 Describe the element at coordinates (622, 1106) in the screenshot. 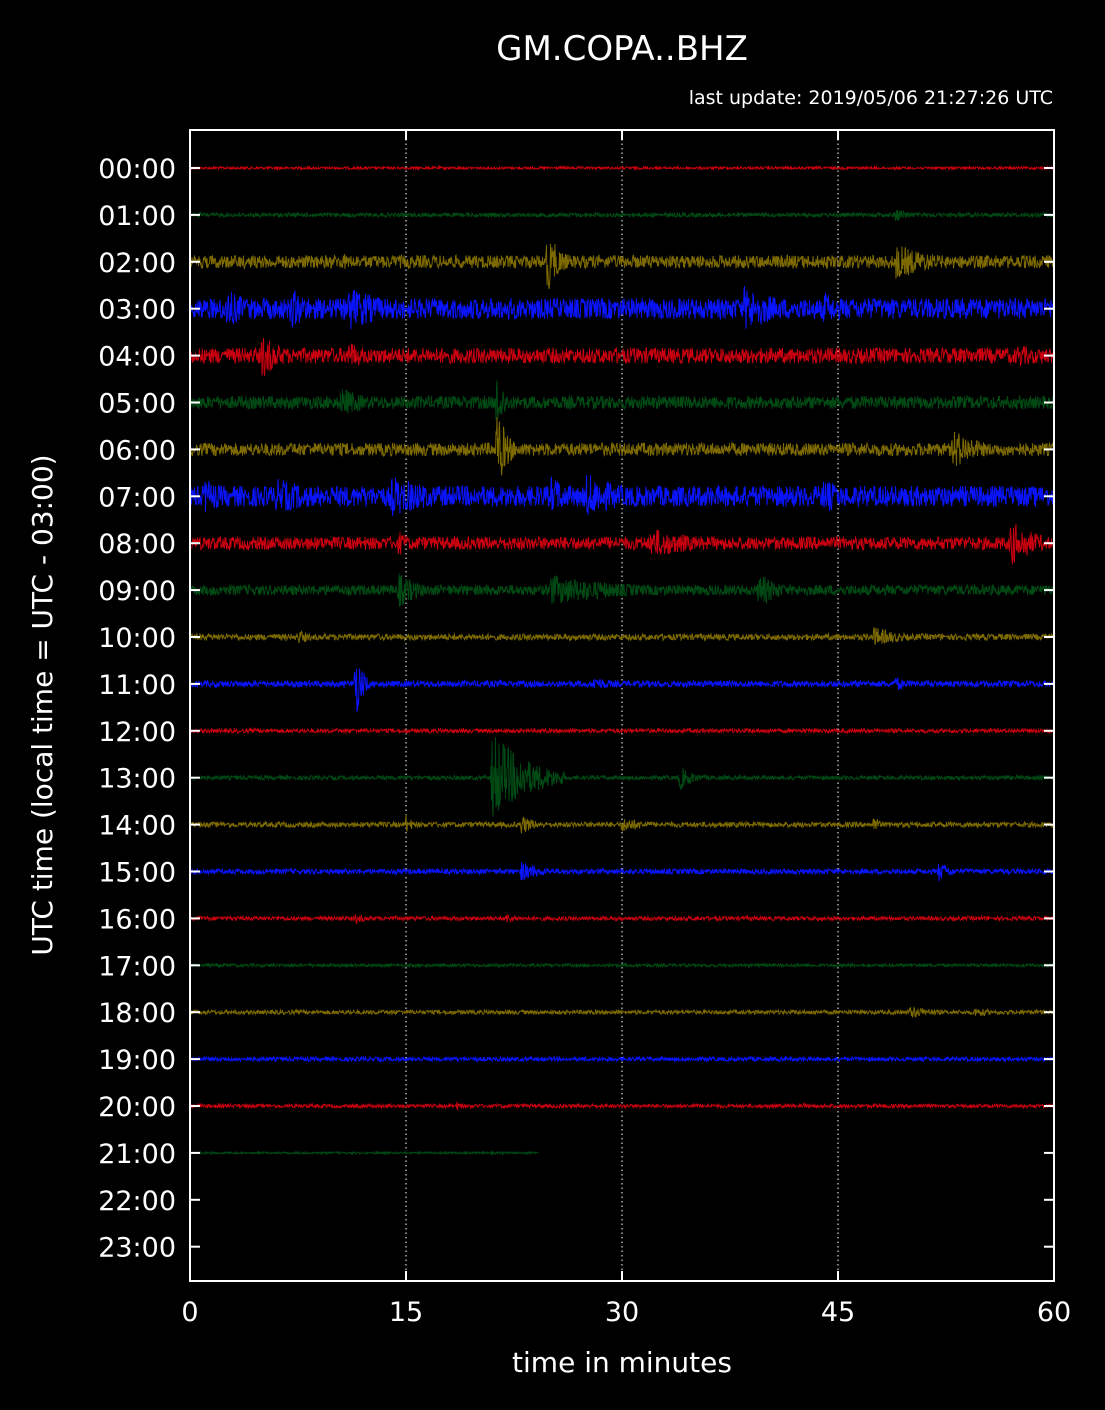

I see `trace-2000` at that location.